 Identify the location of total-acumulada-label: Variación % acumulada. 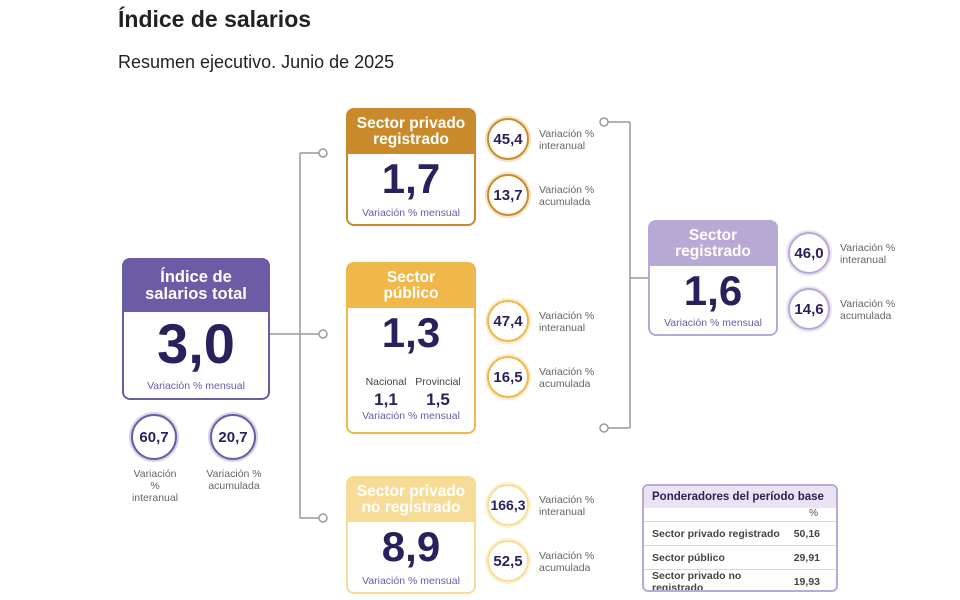
(234, 480).